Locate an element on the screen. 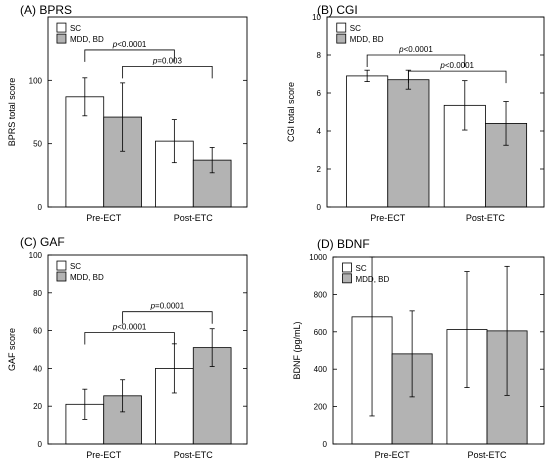 Image resolution: width=550 pixels, height=463 pixels. y-tick-label: 4 is located at coordinates (319, 131).